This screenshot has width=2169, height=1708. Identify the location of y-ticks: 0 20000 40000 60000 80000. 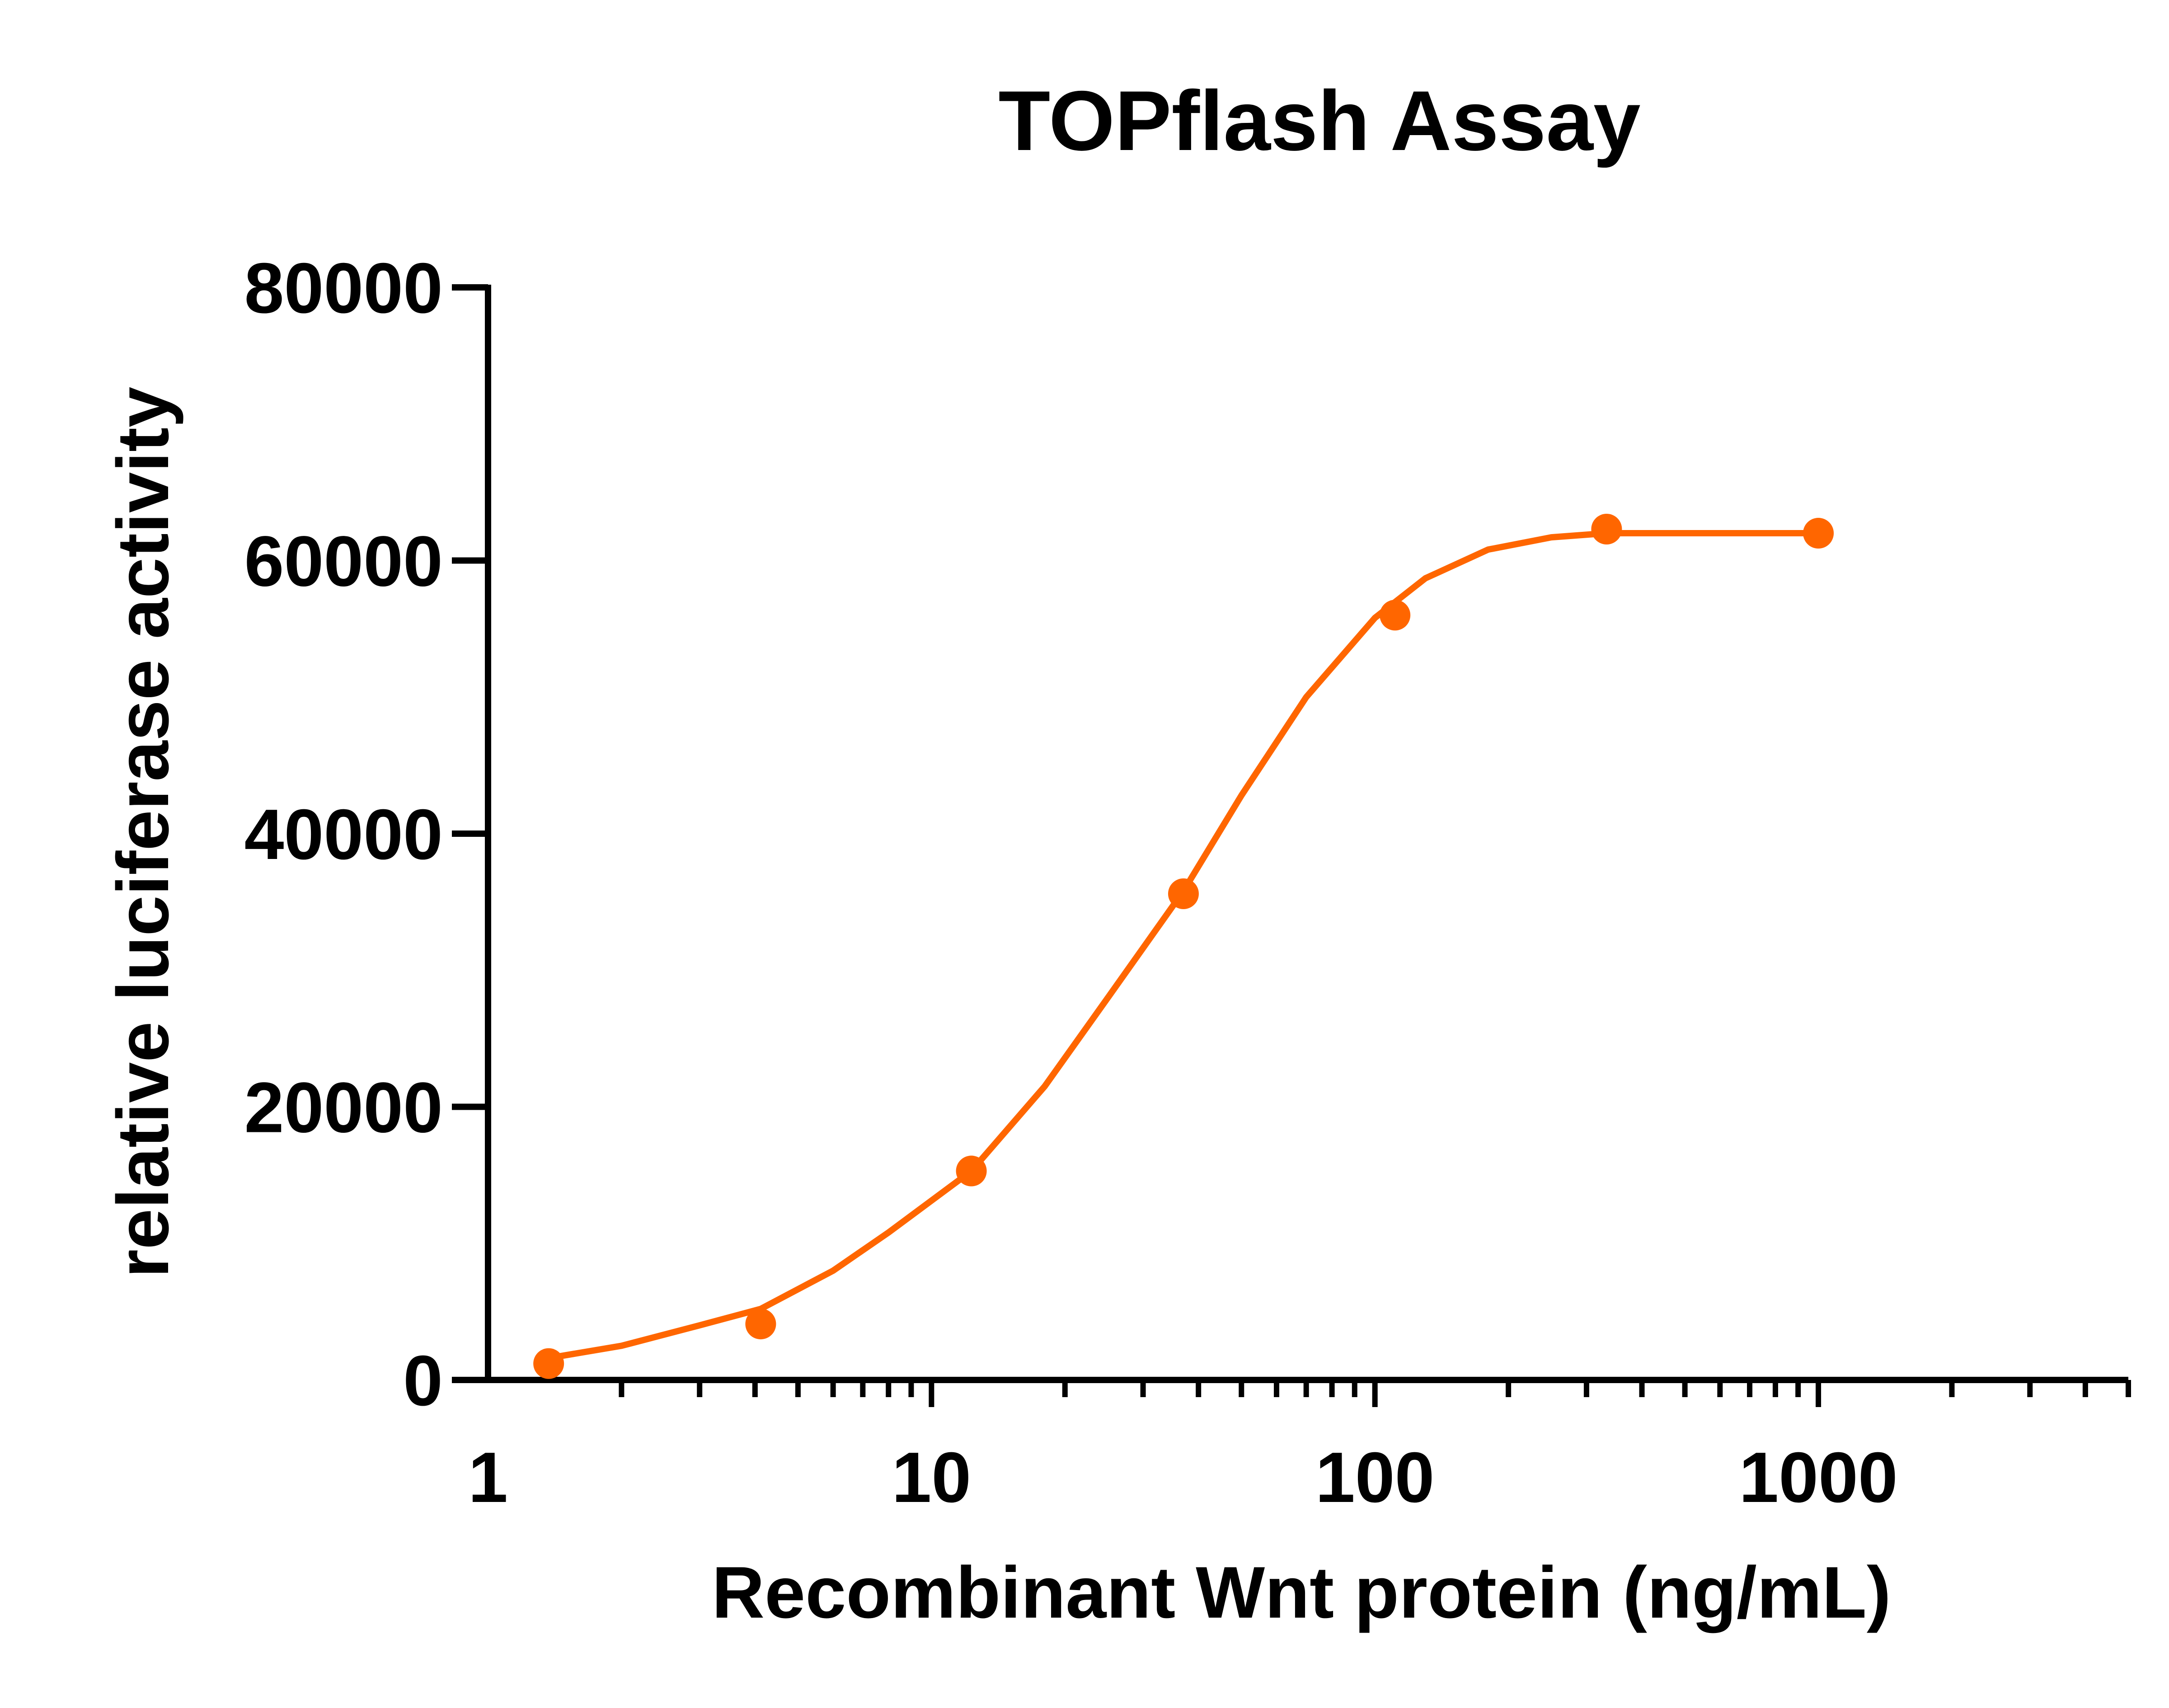
(366, 835).